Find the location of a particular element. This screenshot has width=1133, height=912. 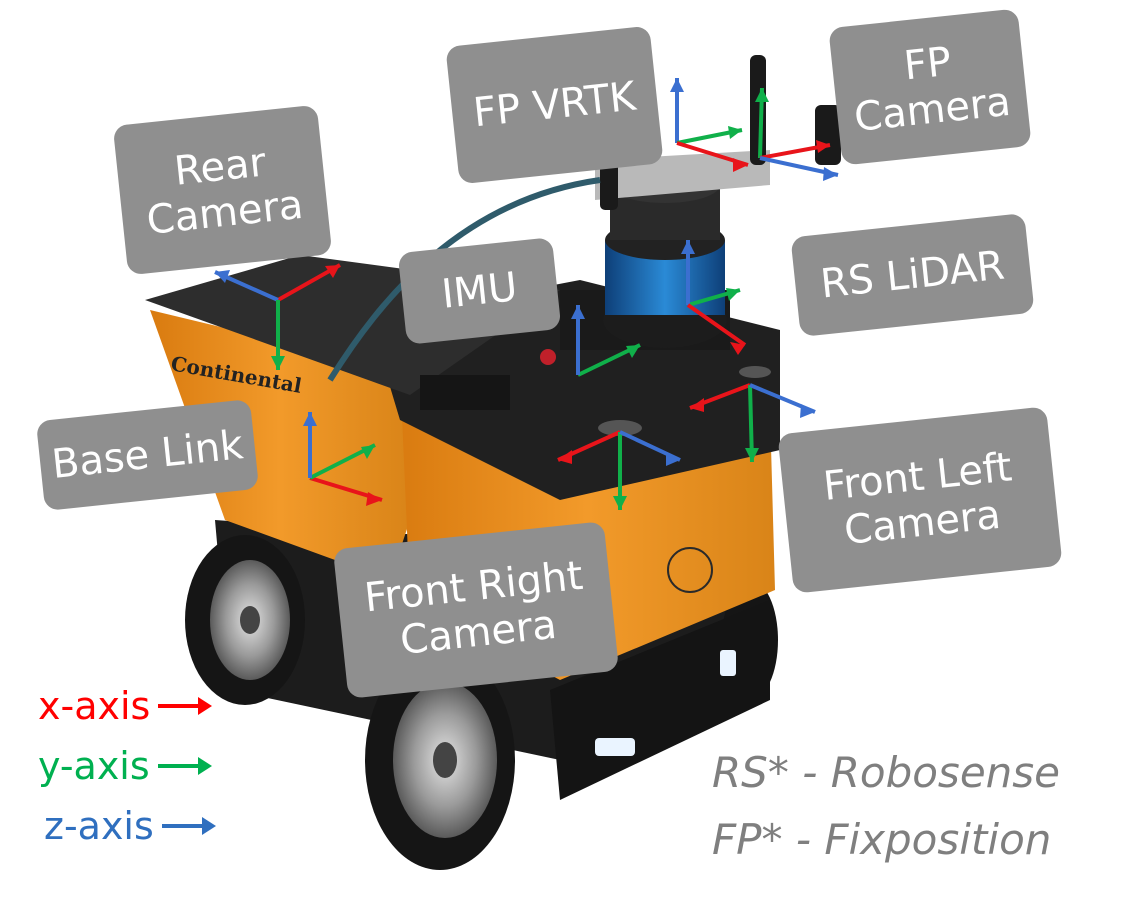

label-rear-camera: Rear Camera is located at coordinates (222, 190).